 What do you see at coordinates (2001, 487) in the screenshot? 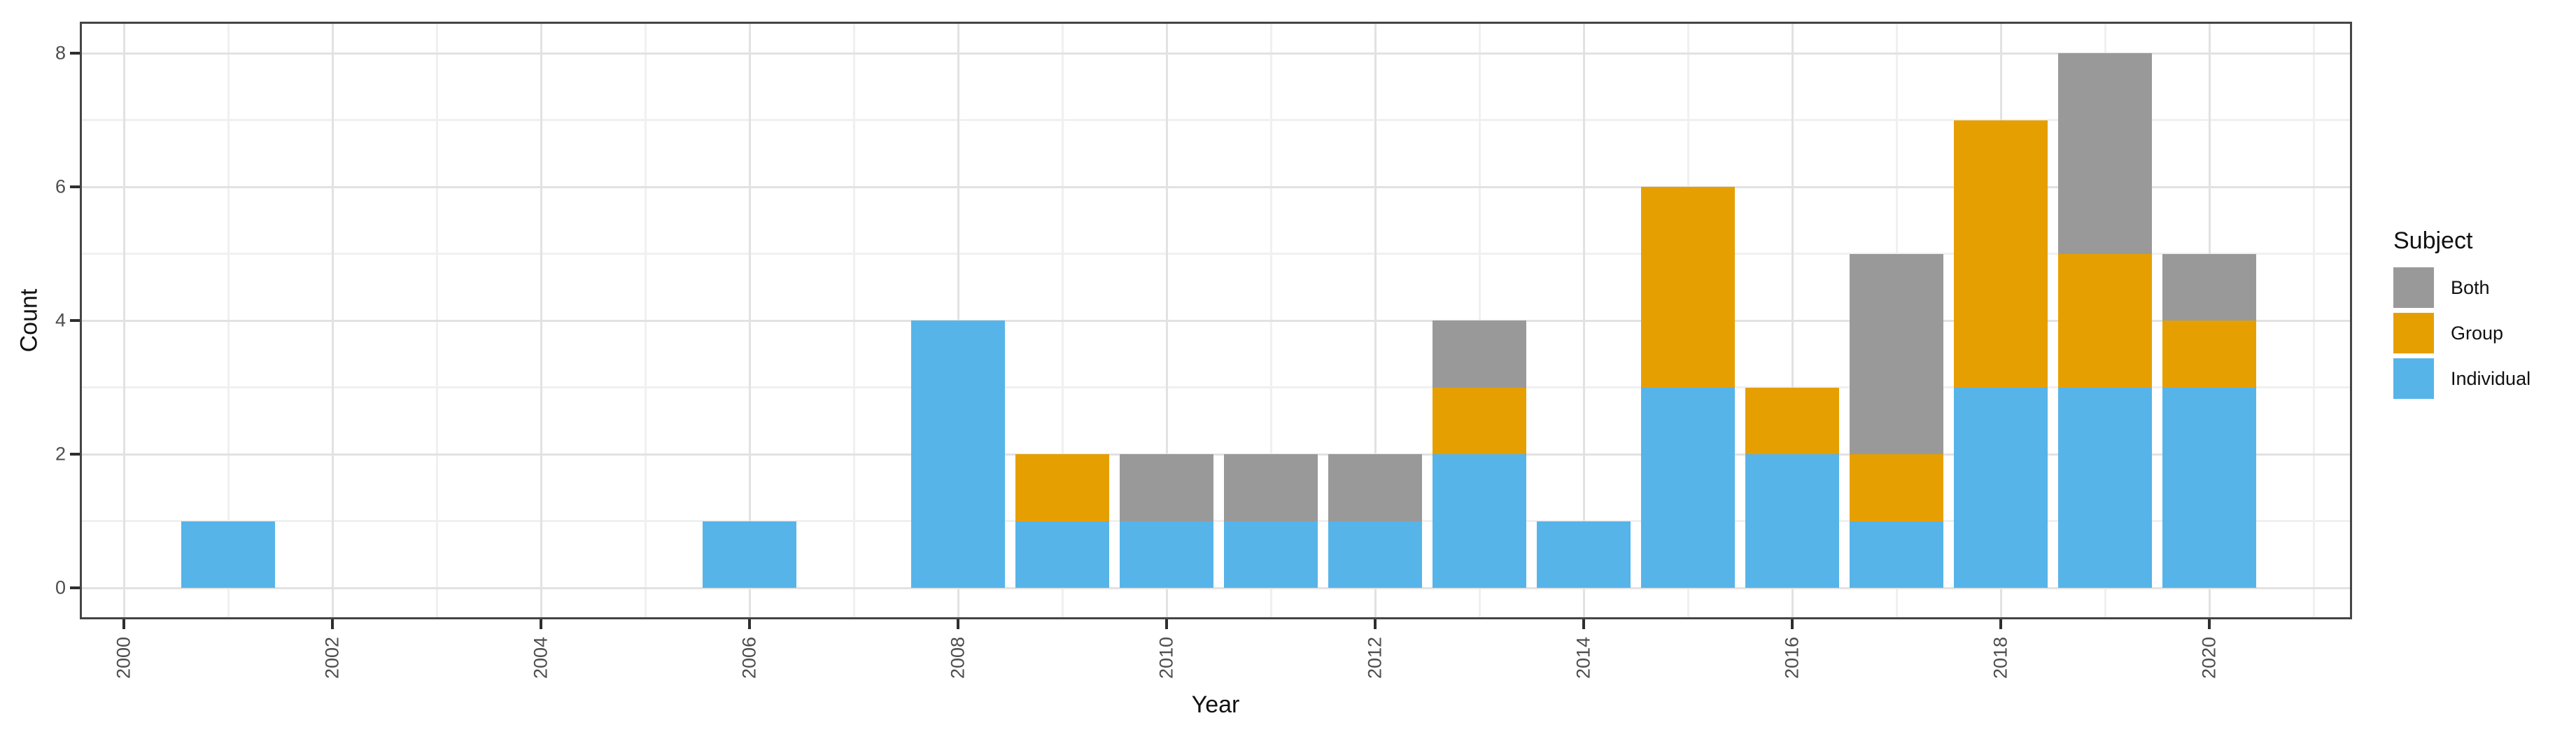
I see `bar-segment-2018-individual` at bounding box center [2001, 487].